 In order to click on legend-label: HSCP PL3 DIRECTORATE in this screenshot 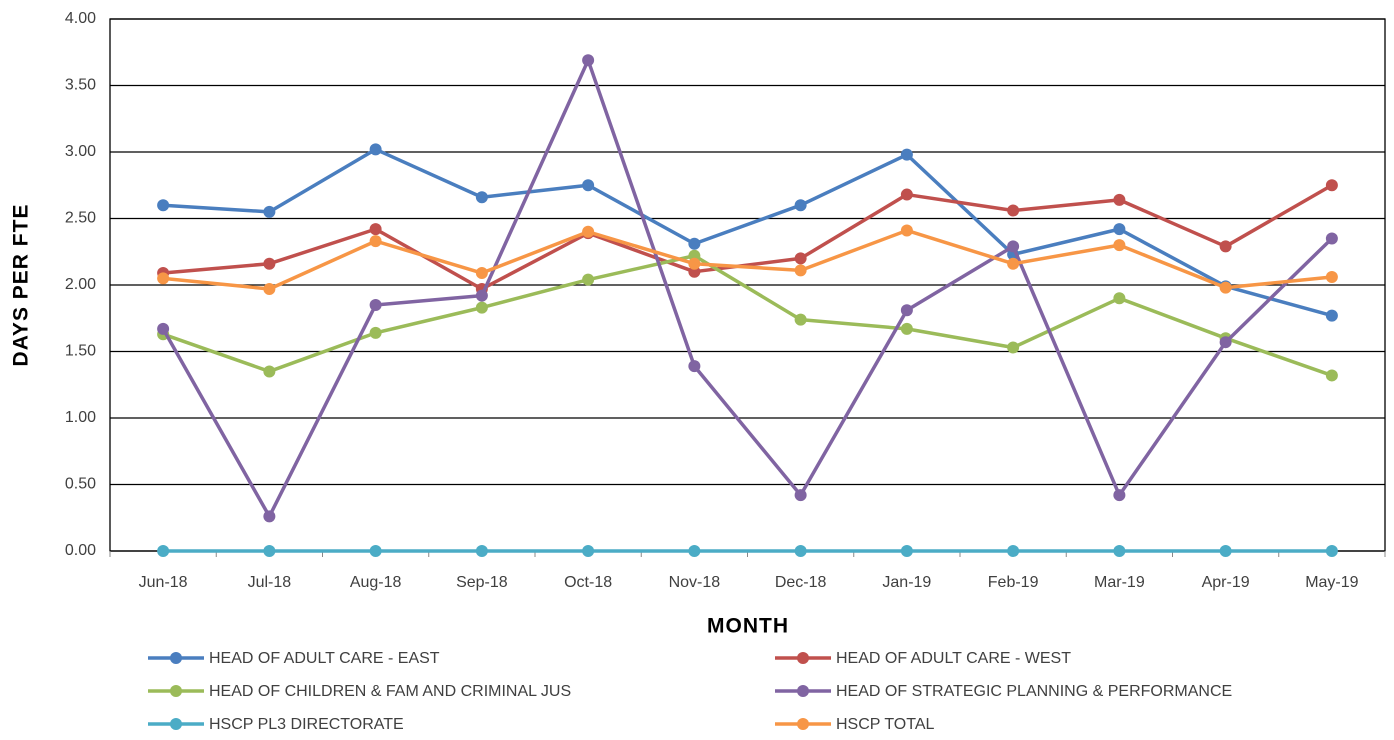, I will do `click(306, 724)`.